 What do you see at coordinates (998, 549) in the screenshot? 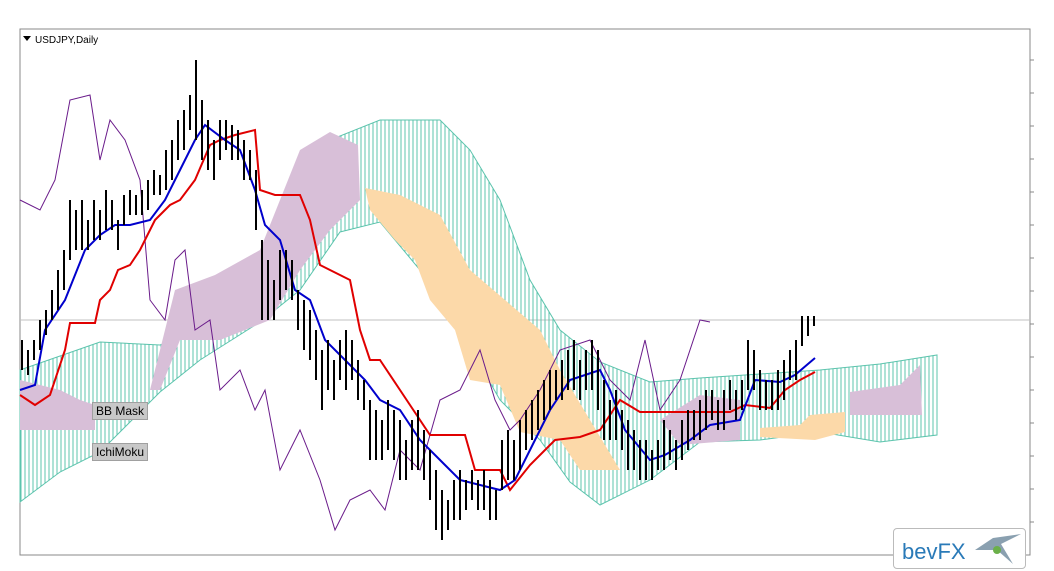
I see `logo-bird` at bounding box center [998, 549].